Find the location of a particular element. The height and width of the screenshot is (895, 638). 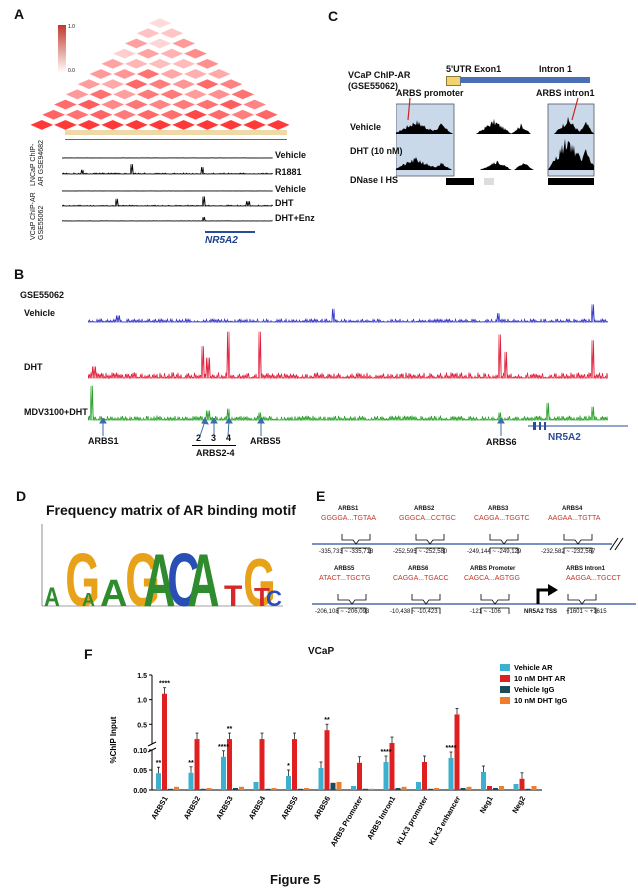

f-xtick-label: KLK3 enhancer is located at coordinates (444, 820).